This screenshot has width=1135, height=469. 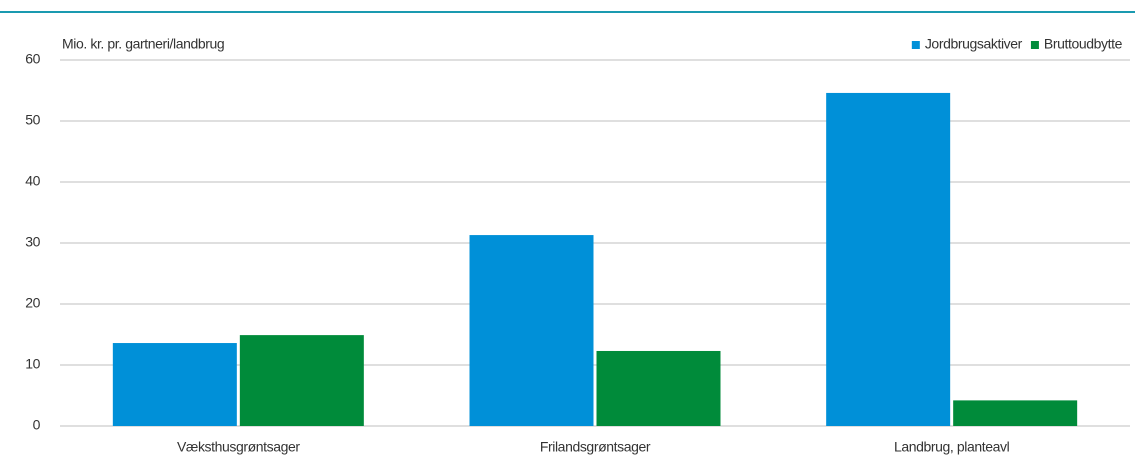 What do you see at coordinates (32, 181) in the screenshot?
I see `y-tick-label: 40` at bounding box center [32, 181].